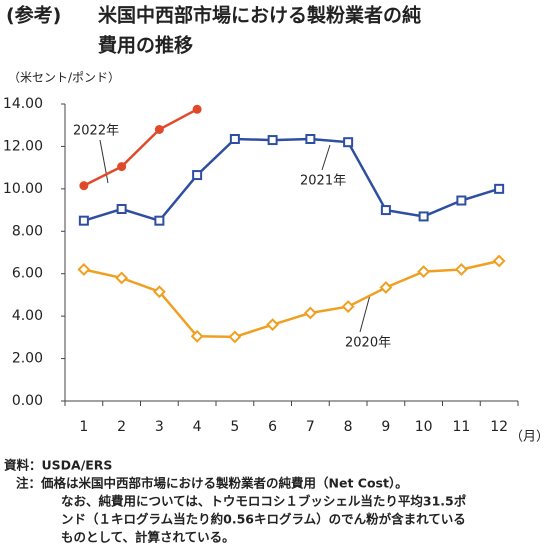  Describe the element at coordinates (310, 427) in the screenshot. I see `x-tick-label: 7` at that location.